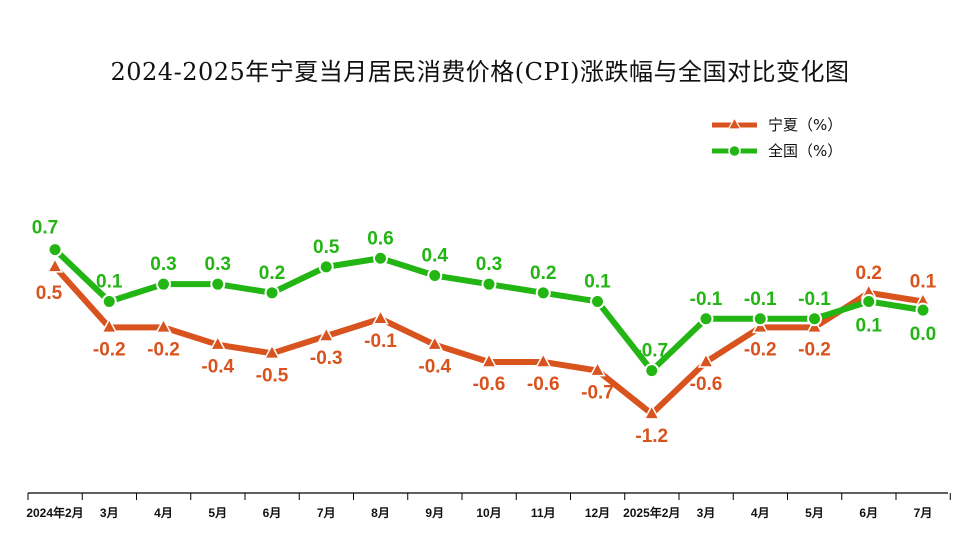 Image resolution: width=960 pixels, height=550 pixels. I want to click on data-label: 0.7, so click(45, 228).